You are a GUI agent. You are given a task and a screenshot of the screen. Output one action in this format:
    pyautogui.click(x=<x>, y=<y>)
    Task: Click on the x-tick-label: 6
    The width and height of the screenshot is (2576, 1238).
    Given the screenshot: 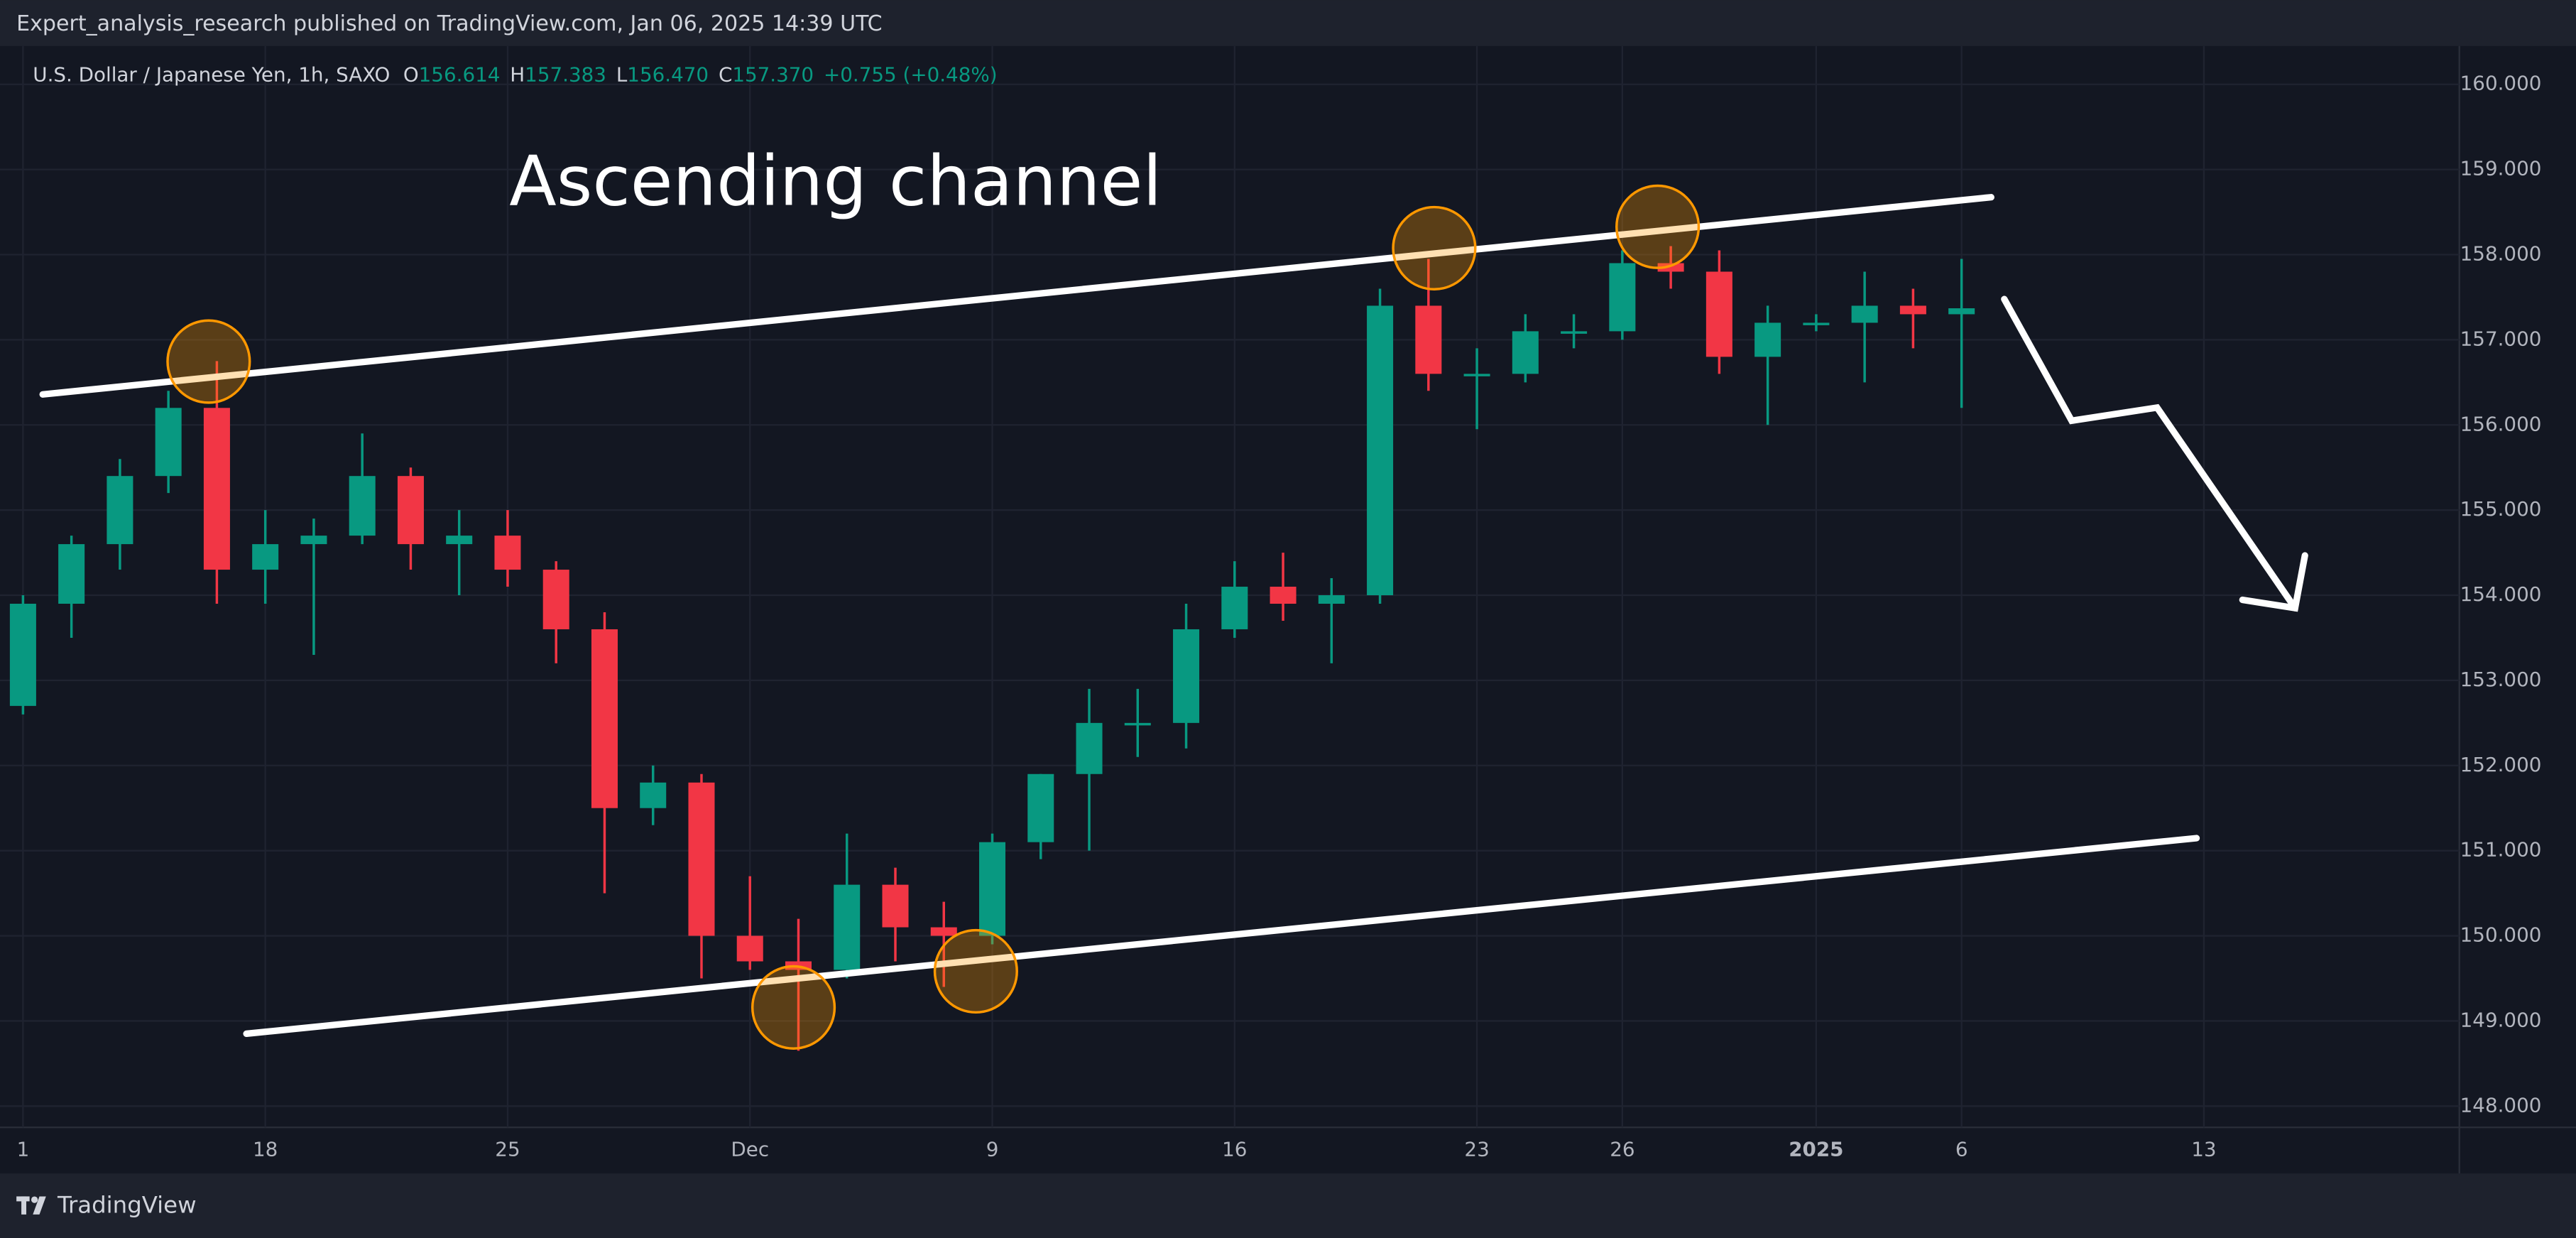 What is the action you would take?
    pyautogui.click(x=1961, y=1149)
    